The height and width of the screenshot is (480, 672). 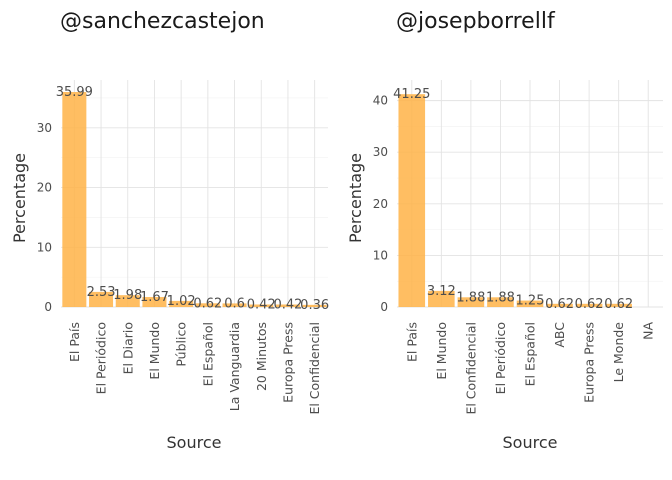 I want to click on bar-value-label: 41.25, so click(x=411, y=94).